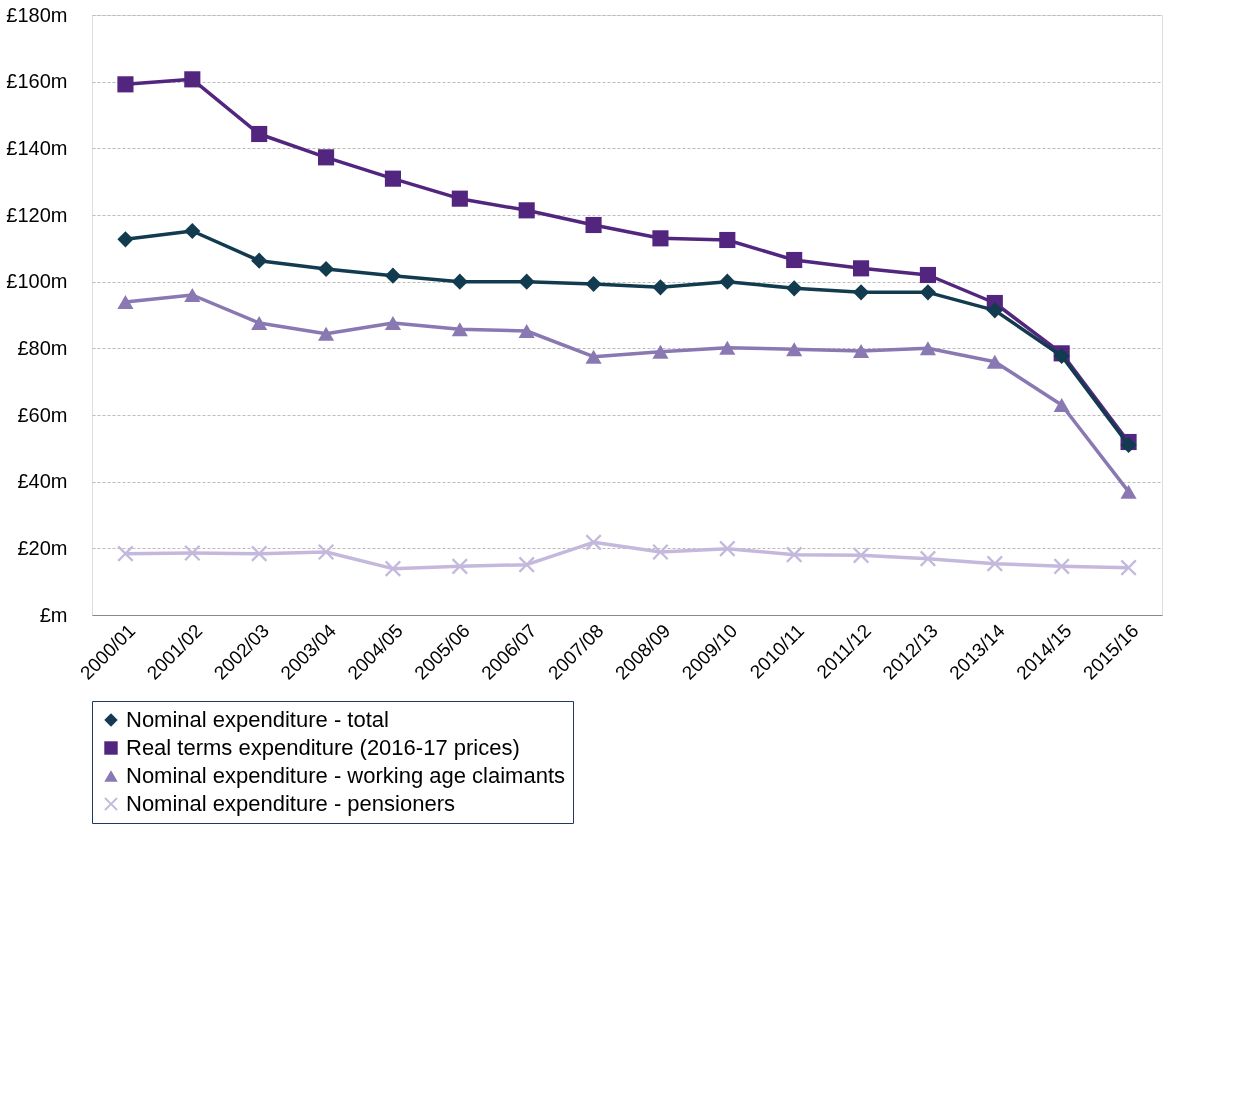 This screenshot has width=1244, height=1115. What do you see at coordinates (53, 614) in the screenshot?
I see `y-tick-label: £m` at bounding box center [53, 614].